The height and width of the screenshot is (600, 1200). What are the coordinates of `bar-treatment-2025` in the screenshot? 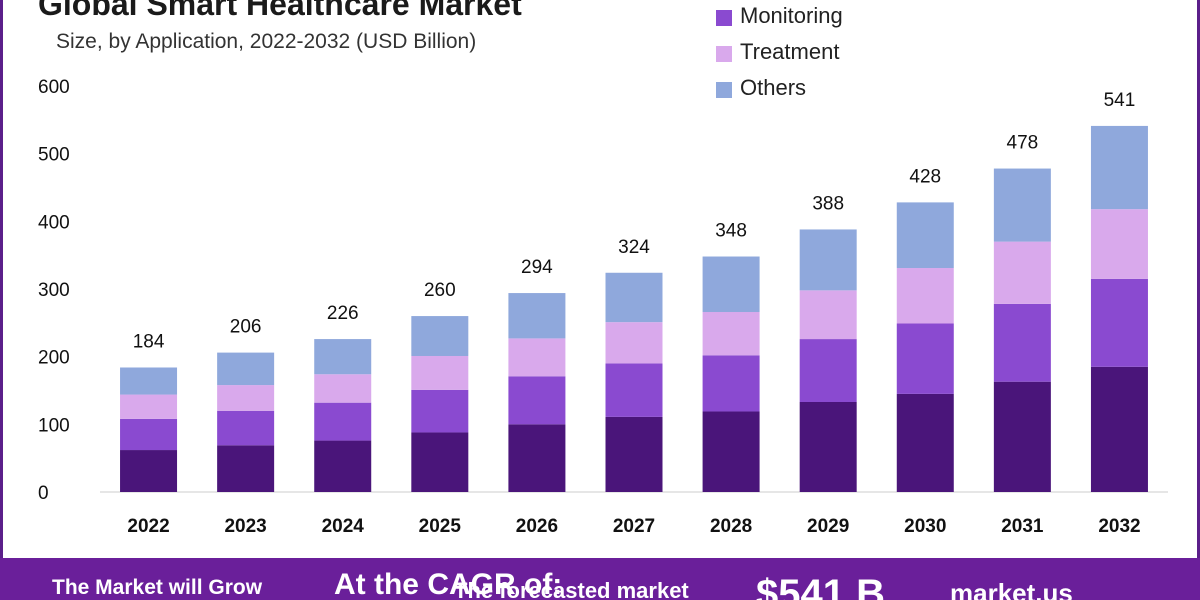 It's located at (440, 372).